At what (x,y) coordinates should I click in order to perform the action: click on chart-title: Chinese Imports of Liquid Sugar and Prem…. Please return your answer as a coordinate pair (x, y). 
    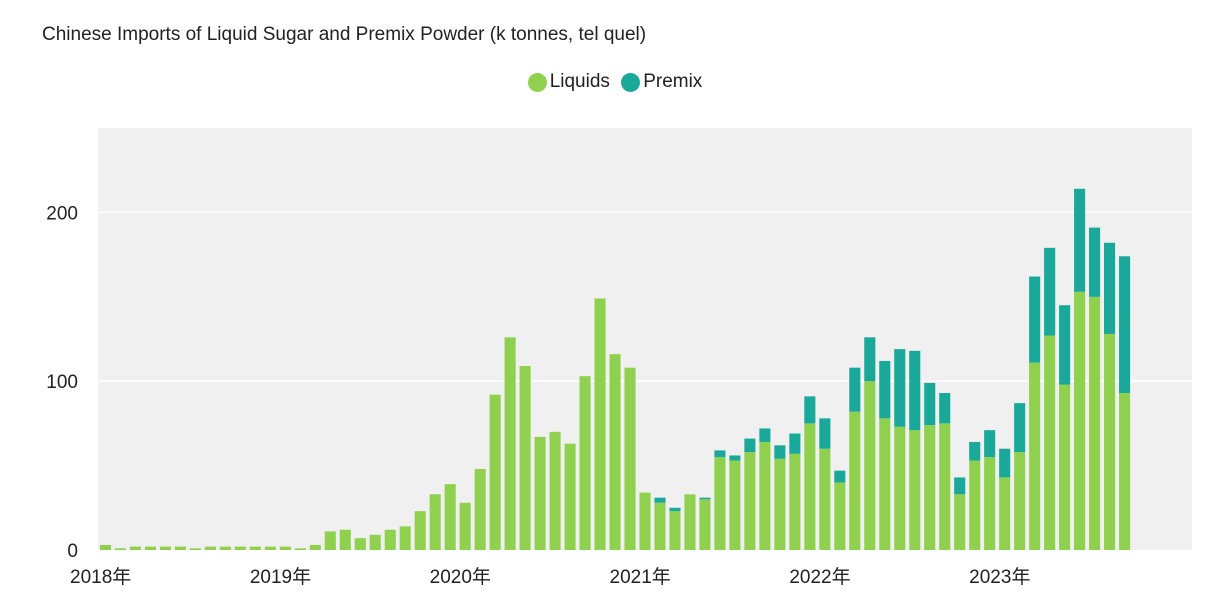
    Looking at the image, I should click on (344, 34).